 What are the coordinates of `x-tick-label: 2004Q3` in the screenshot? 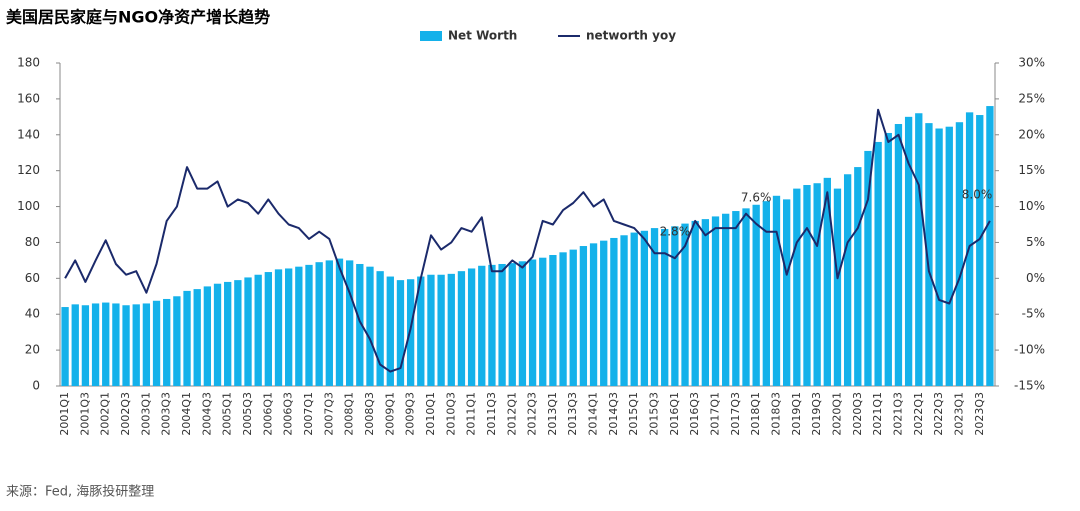 It's located at (206, 414).